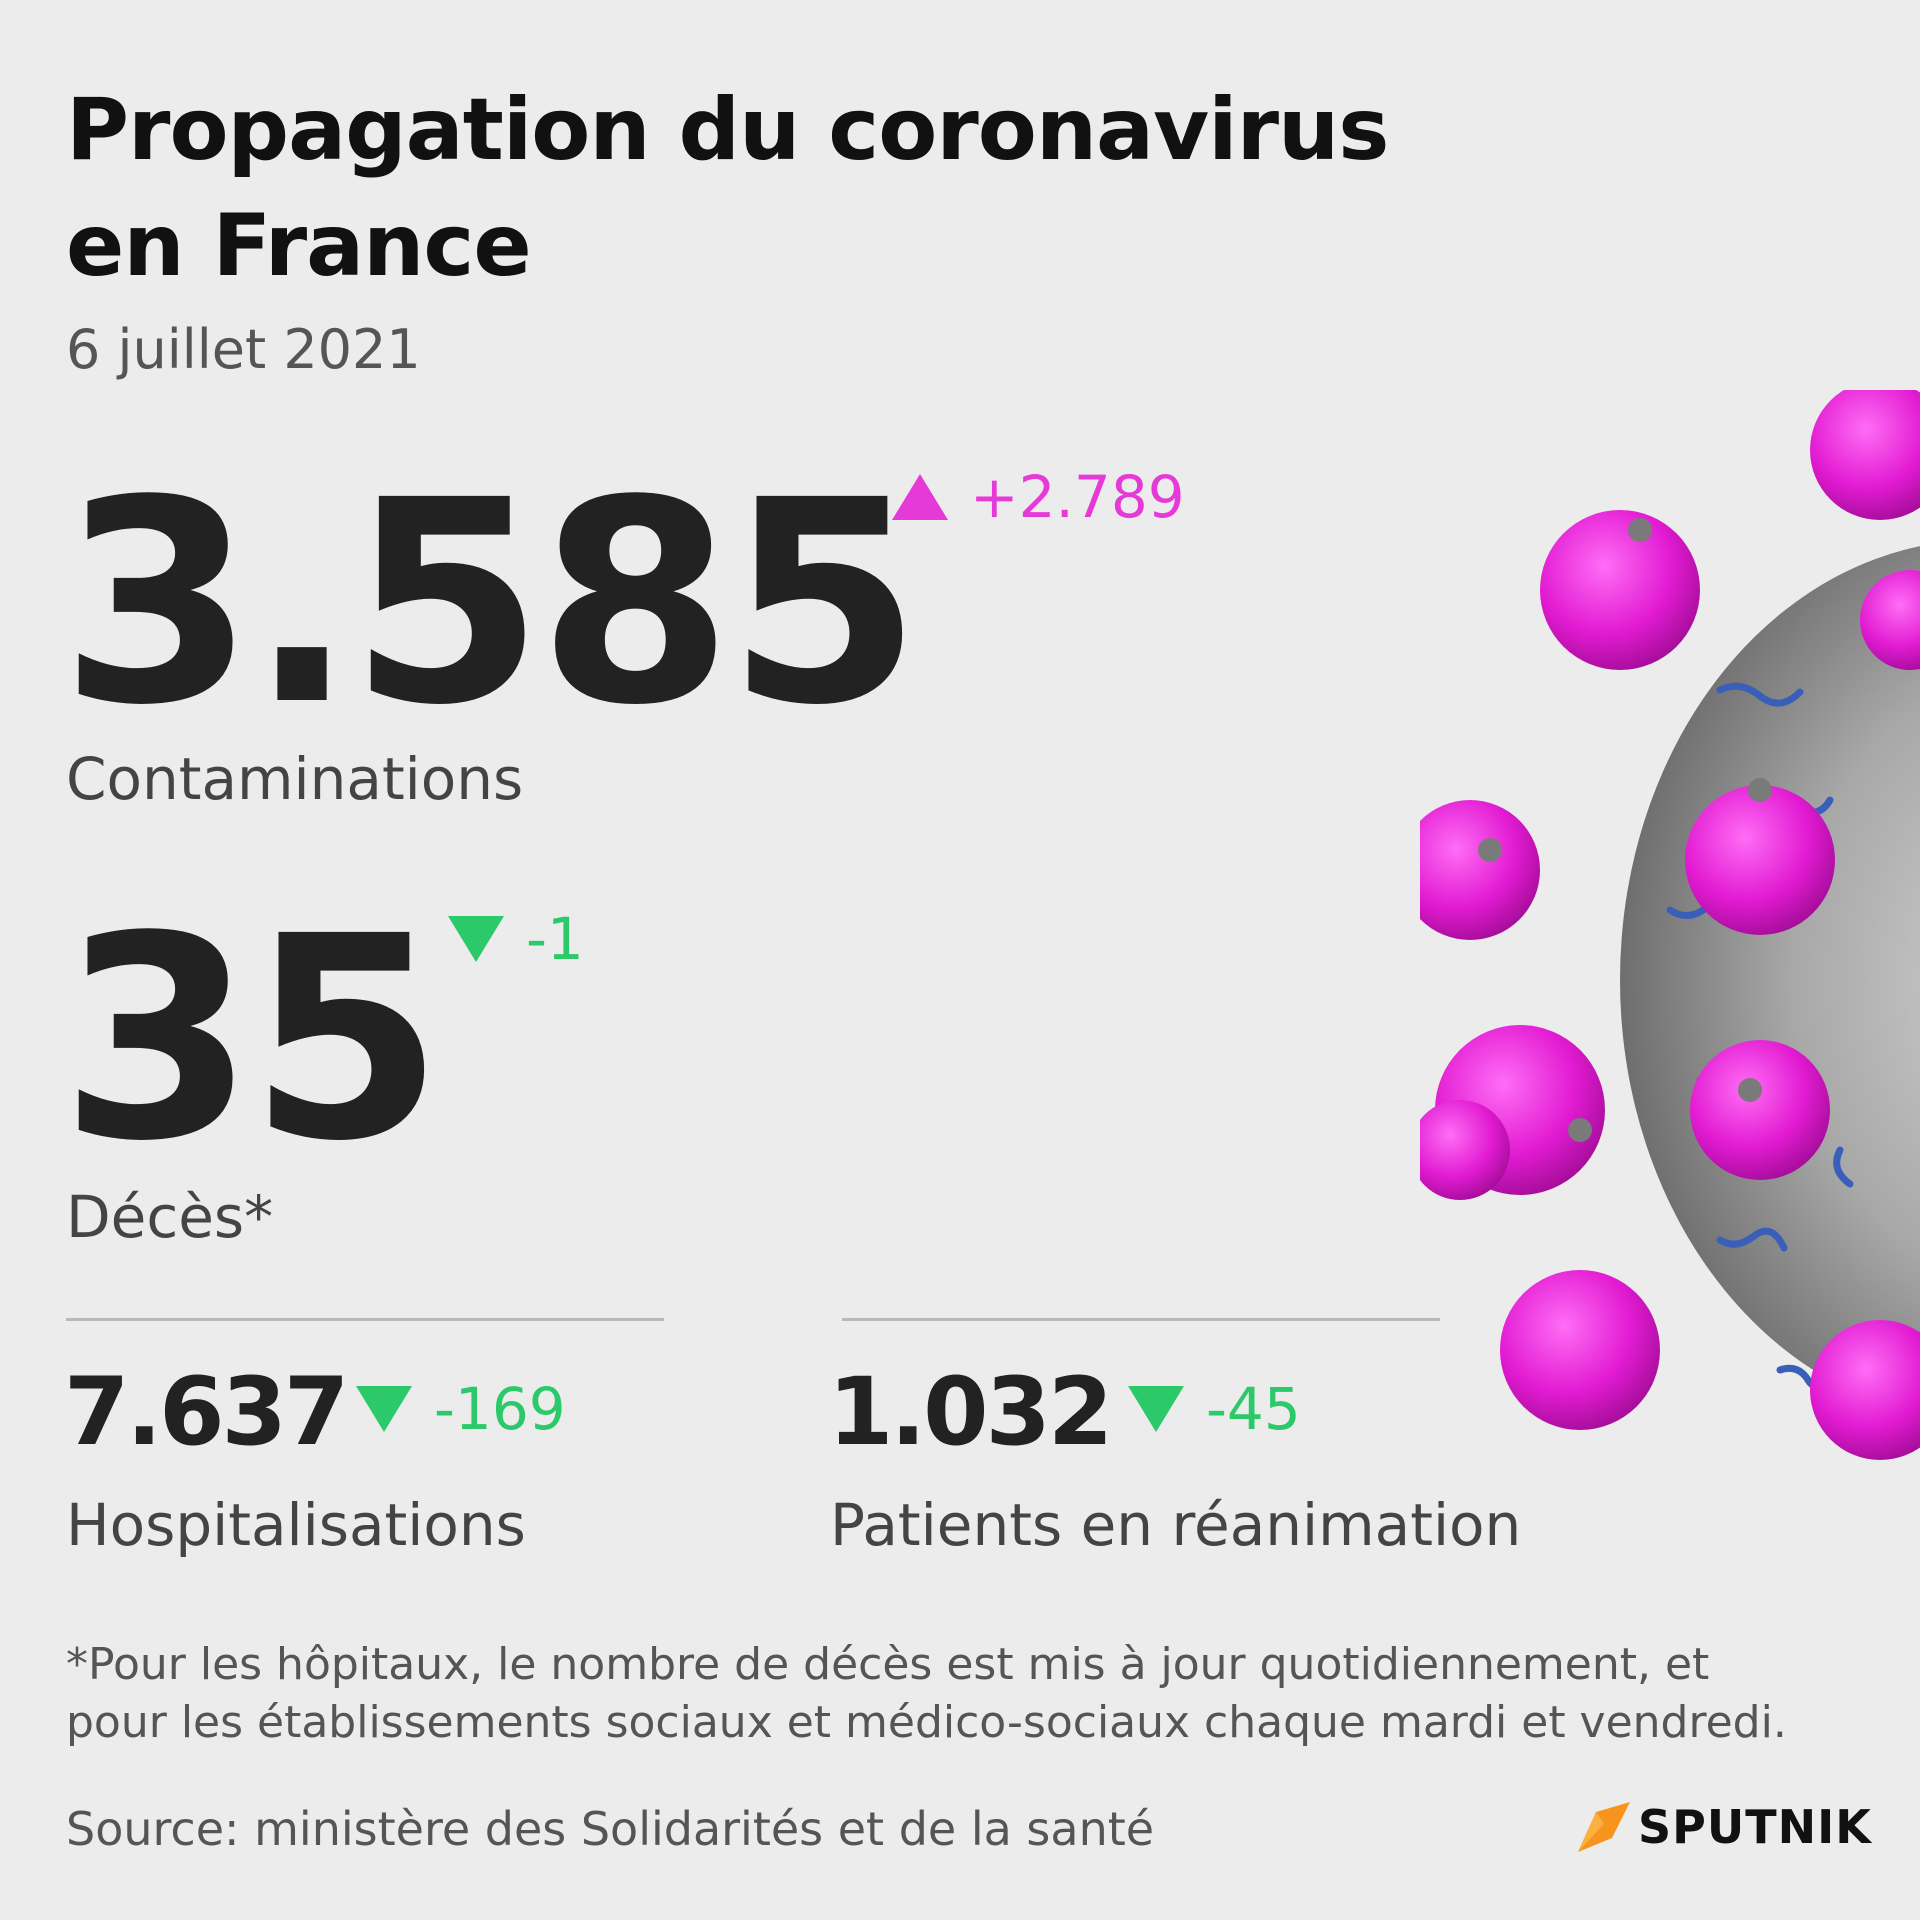 The width and height of the screenshot is (1920, 1920). I want to click on page-title: Propagation du coronavirus en France, so click(766, 188).